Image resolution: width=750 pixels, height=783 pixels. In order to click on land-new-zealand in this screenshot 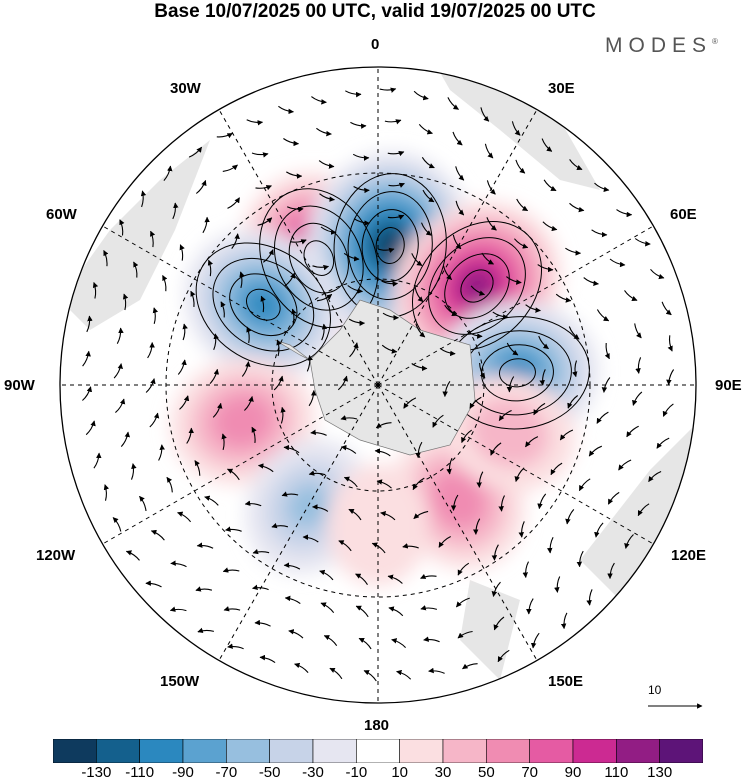, I will do `click(490, 630)`.